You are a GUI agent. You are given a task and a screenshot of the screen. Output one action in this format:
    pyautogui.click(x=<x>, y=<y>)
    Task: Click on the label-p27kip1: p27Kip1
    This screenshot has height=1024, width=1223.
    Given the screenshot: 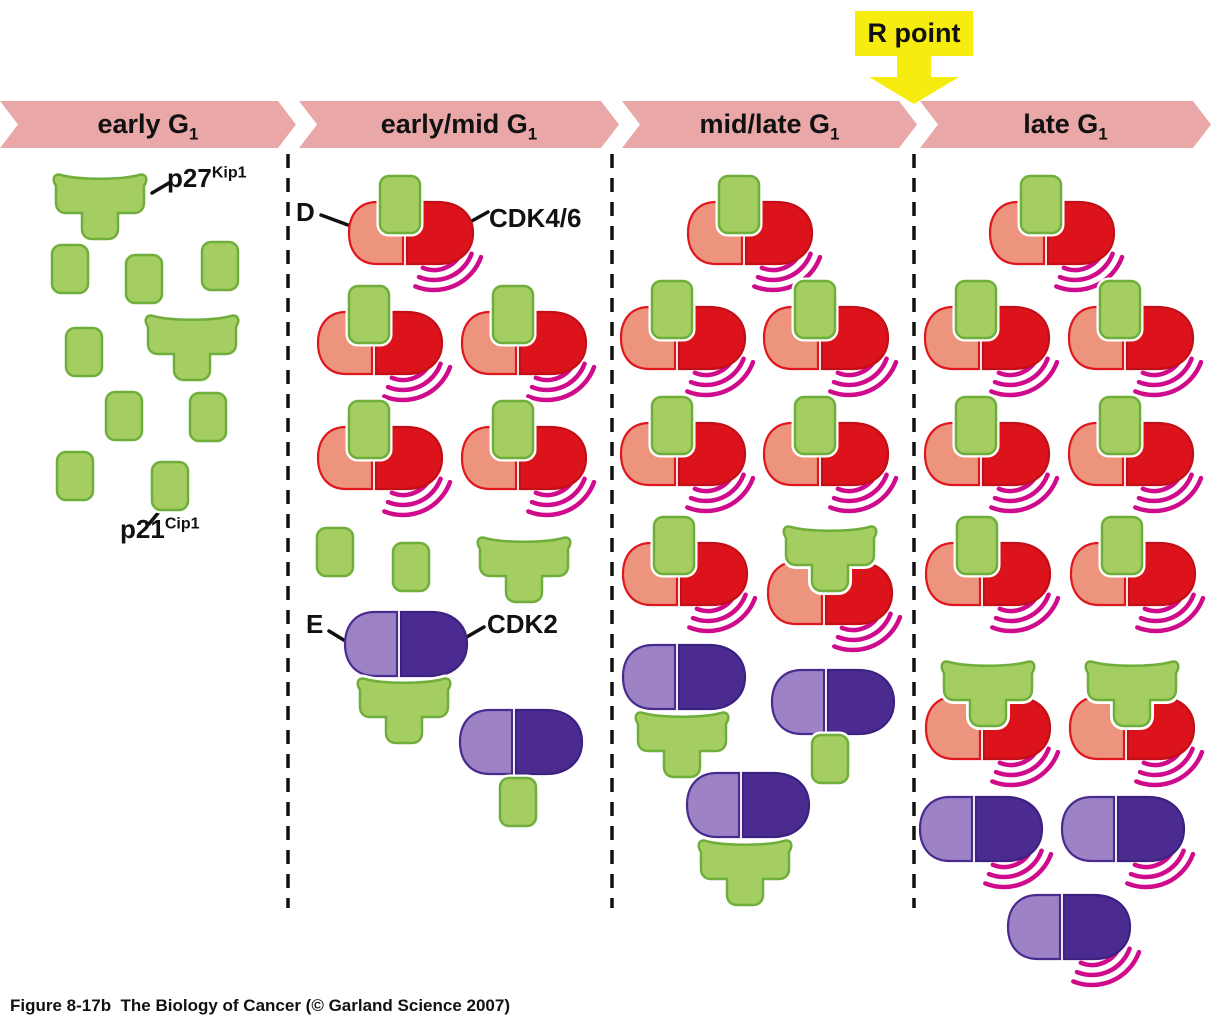 What is the action you would take?
    pyautogui.click(x=206, y=178)
    